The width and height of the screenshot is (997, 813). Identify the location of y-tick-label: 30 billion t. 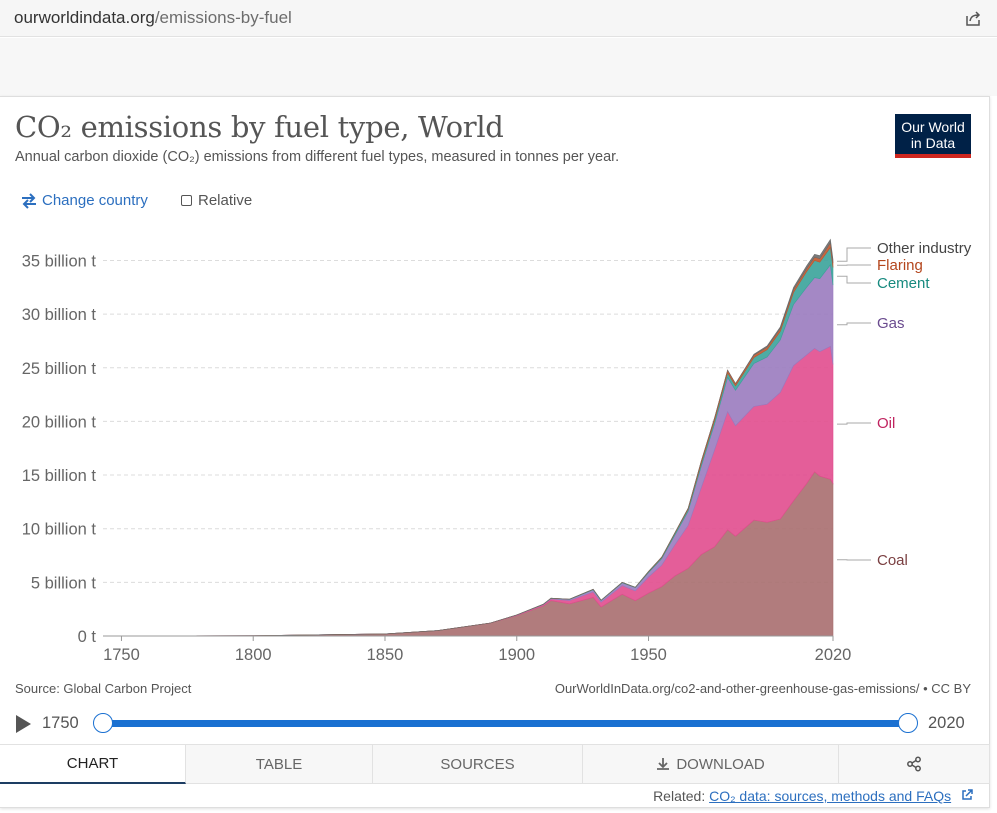
(59, 315).